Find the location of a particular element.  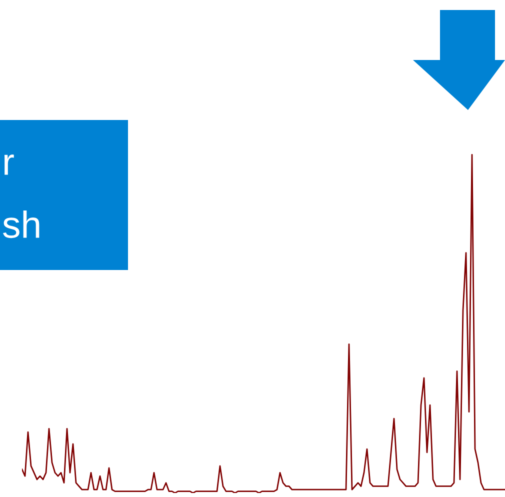

annotation: sh is located at coordinates (21, 224).